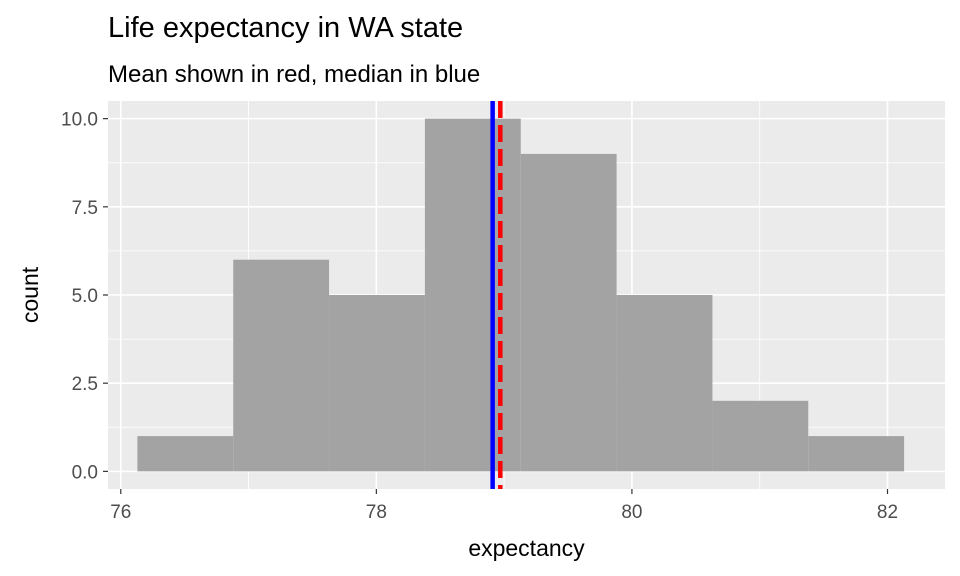  Describe the element at coordinates (85, 208) in the screenshot. I see `y-tick-label: 7.5` at that location.